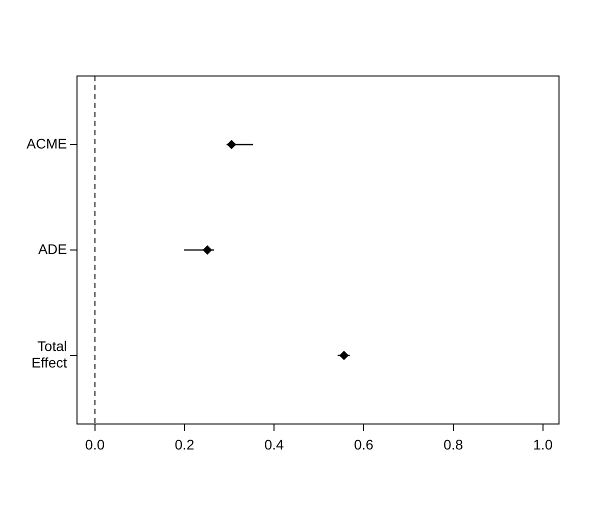 This screenshot has height=519, width=600. Describe the element at coordinates (364, 444) in the screenshot. I see `x-tick-label: 0.6` at that location.